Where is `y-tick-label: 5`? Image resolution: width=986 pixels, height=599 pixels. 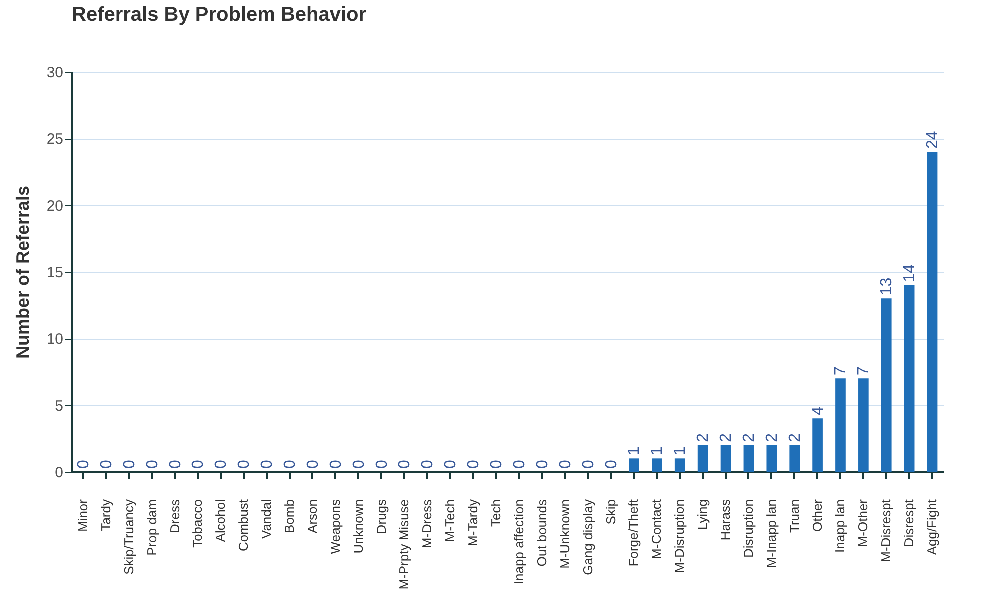
y-tick-label: 5 is located at coordinates (59, 406).